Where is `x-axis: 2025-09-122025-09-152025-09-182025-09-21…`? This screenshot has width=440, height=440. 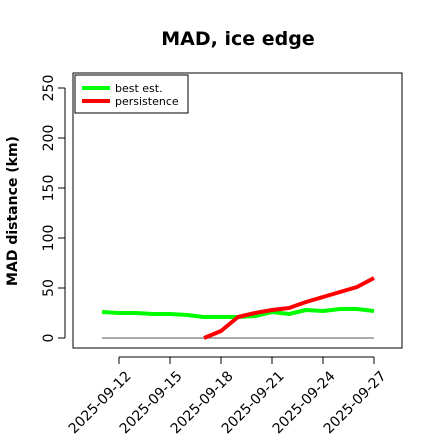
x-axis: 2025-09-122025-09-152025-09-182025-09-21… is located at coordinates (228, 396).